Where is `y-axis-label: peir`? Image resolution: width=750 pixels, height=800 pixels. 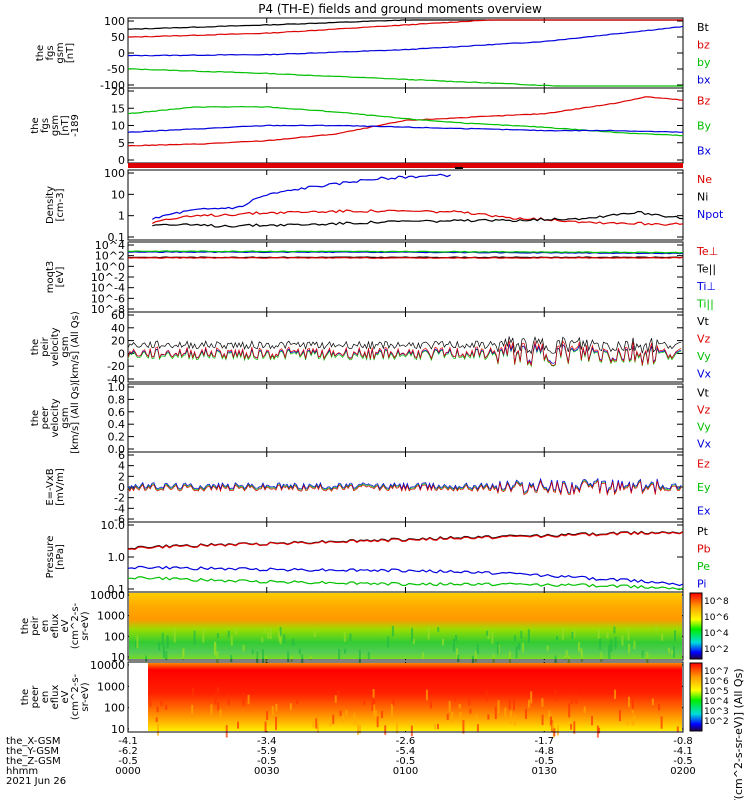
y-axis-label: peir is located at coordinates (45, 346).